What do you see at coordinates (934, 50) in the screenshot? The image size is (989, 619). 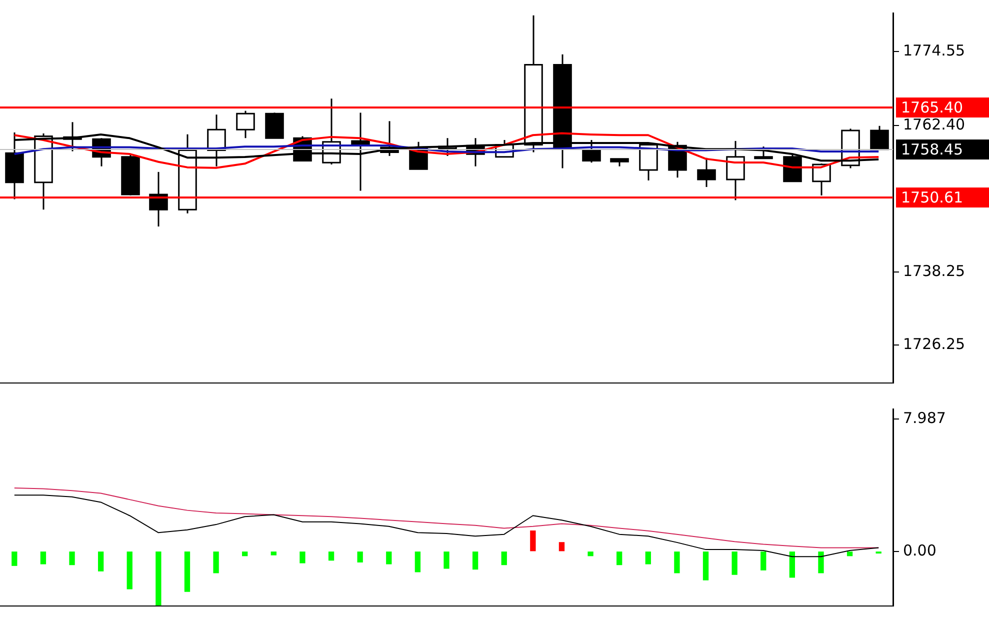 I see `y-tick-label: 1774.55` at bounding box center [934, 50].